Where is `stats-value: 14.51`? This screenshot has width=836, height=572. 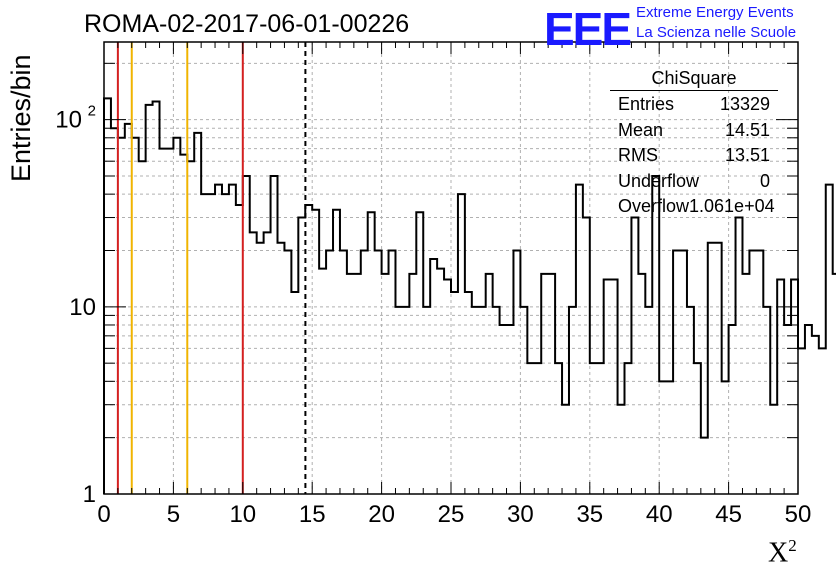 stats-value: 14.51 is located at coordinates (747, 129).